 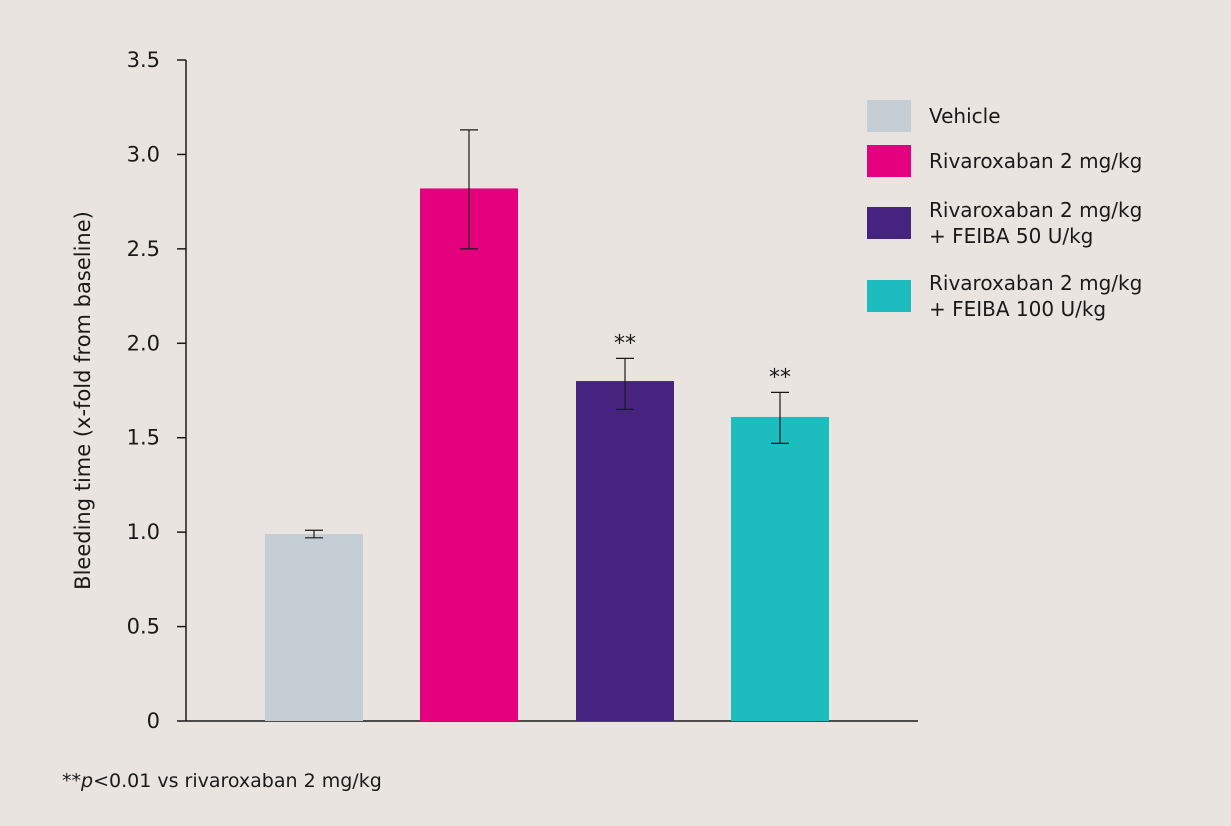 I want to click on y-tick-label: 0, so click(x=153, y=721).